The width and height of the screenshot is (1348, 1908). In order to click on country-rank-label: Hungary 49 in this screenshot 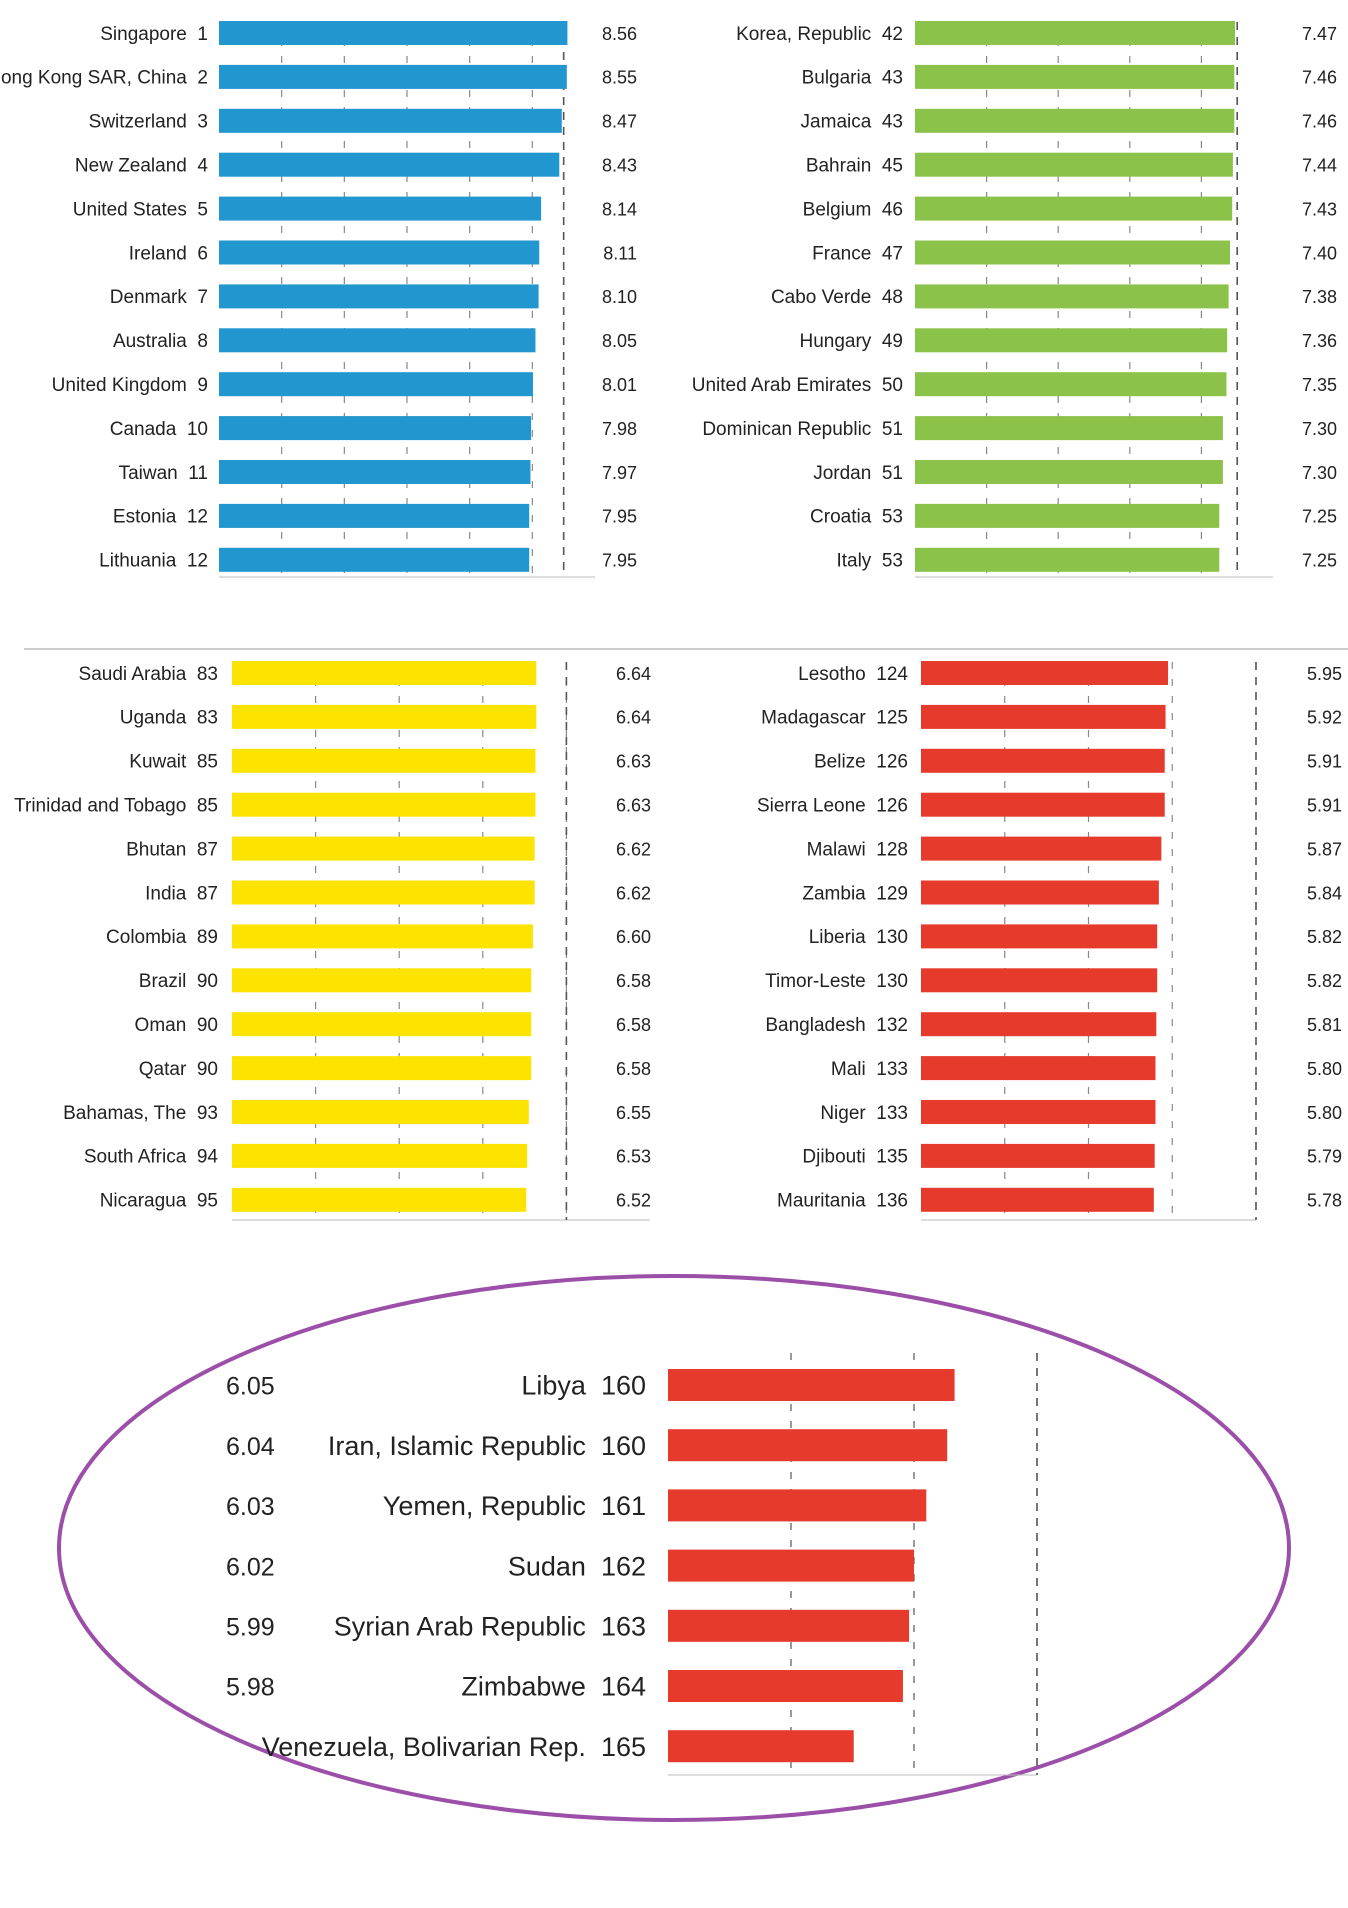, I will do `click(851, 341)`.